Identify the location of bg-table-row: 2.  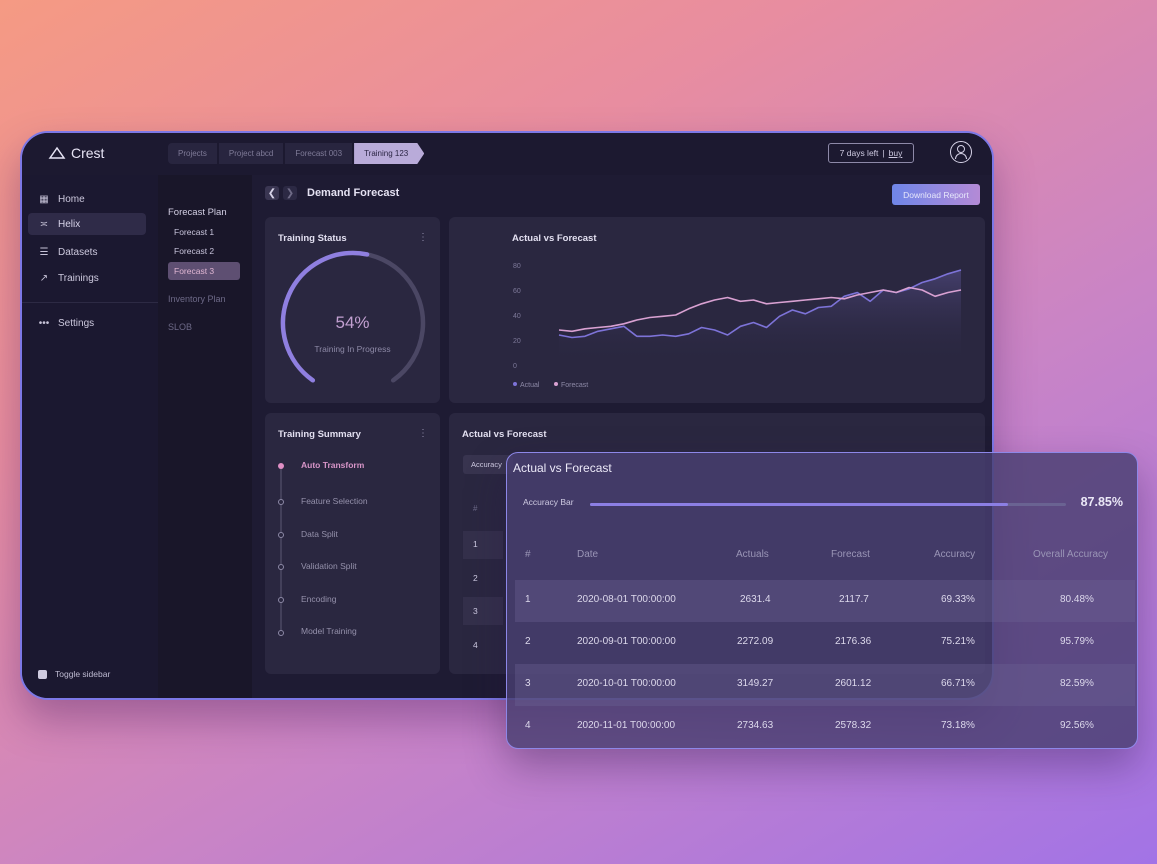
(475, 578).